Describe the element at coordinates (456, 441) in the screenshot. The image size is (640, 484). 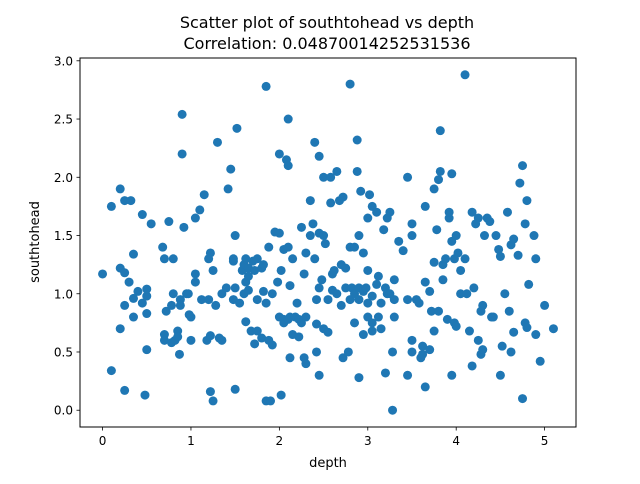
I see `x-tick-label: 4` at that location.